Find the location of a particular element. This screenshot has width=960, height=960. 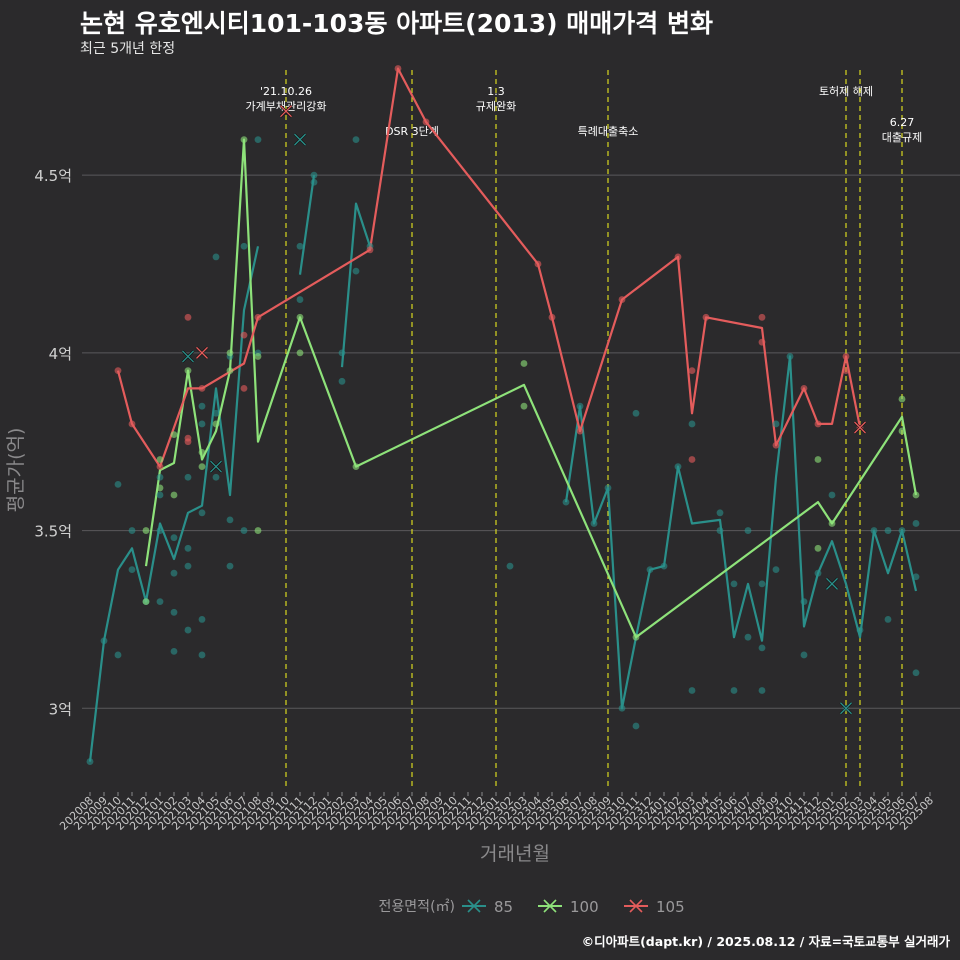

event-label: 1.3 규제완화 is located at coordinates (496, 99).